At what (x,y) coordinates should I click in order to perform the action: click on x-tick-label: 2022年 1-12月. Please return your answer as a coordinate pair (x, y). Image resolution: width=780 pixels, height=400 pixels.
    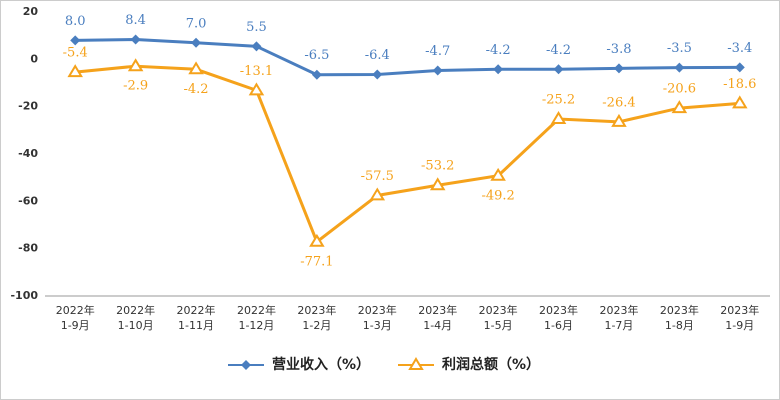
    Looking at the image, I should click on (256, 317).